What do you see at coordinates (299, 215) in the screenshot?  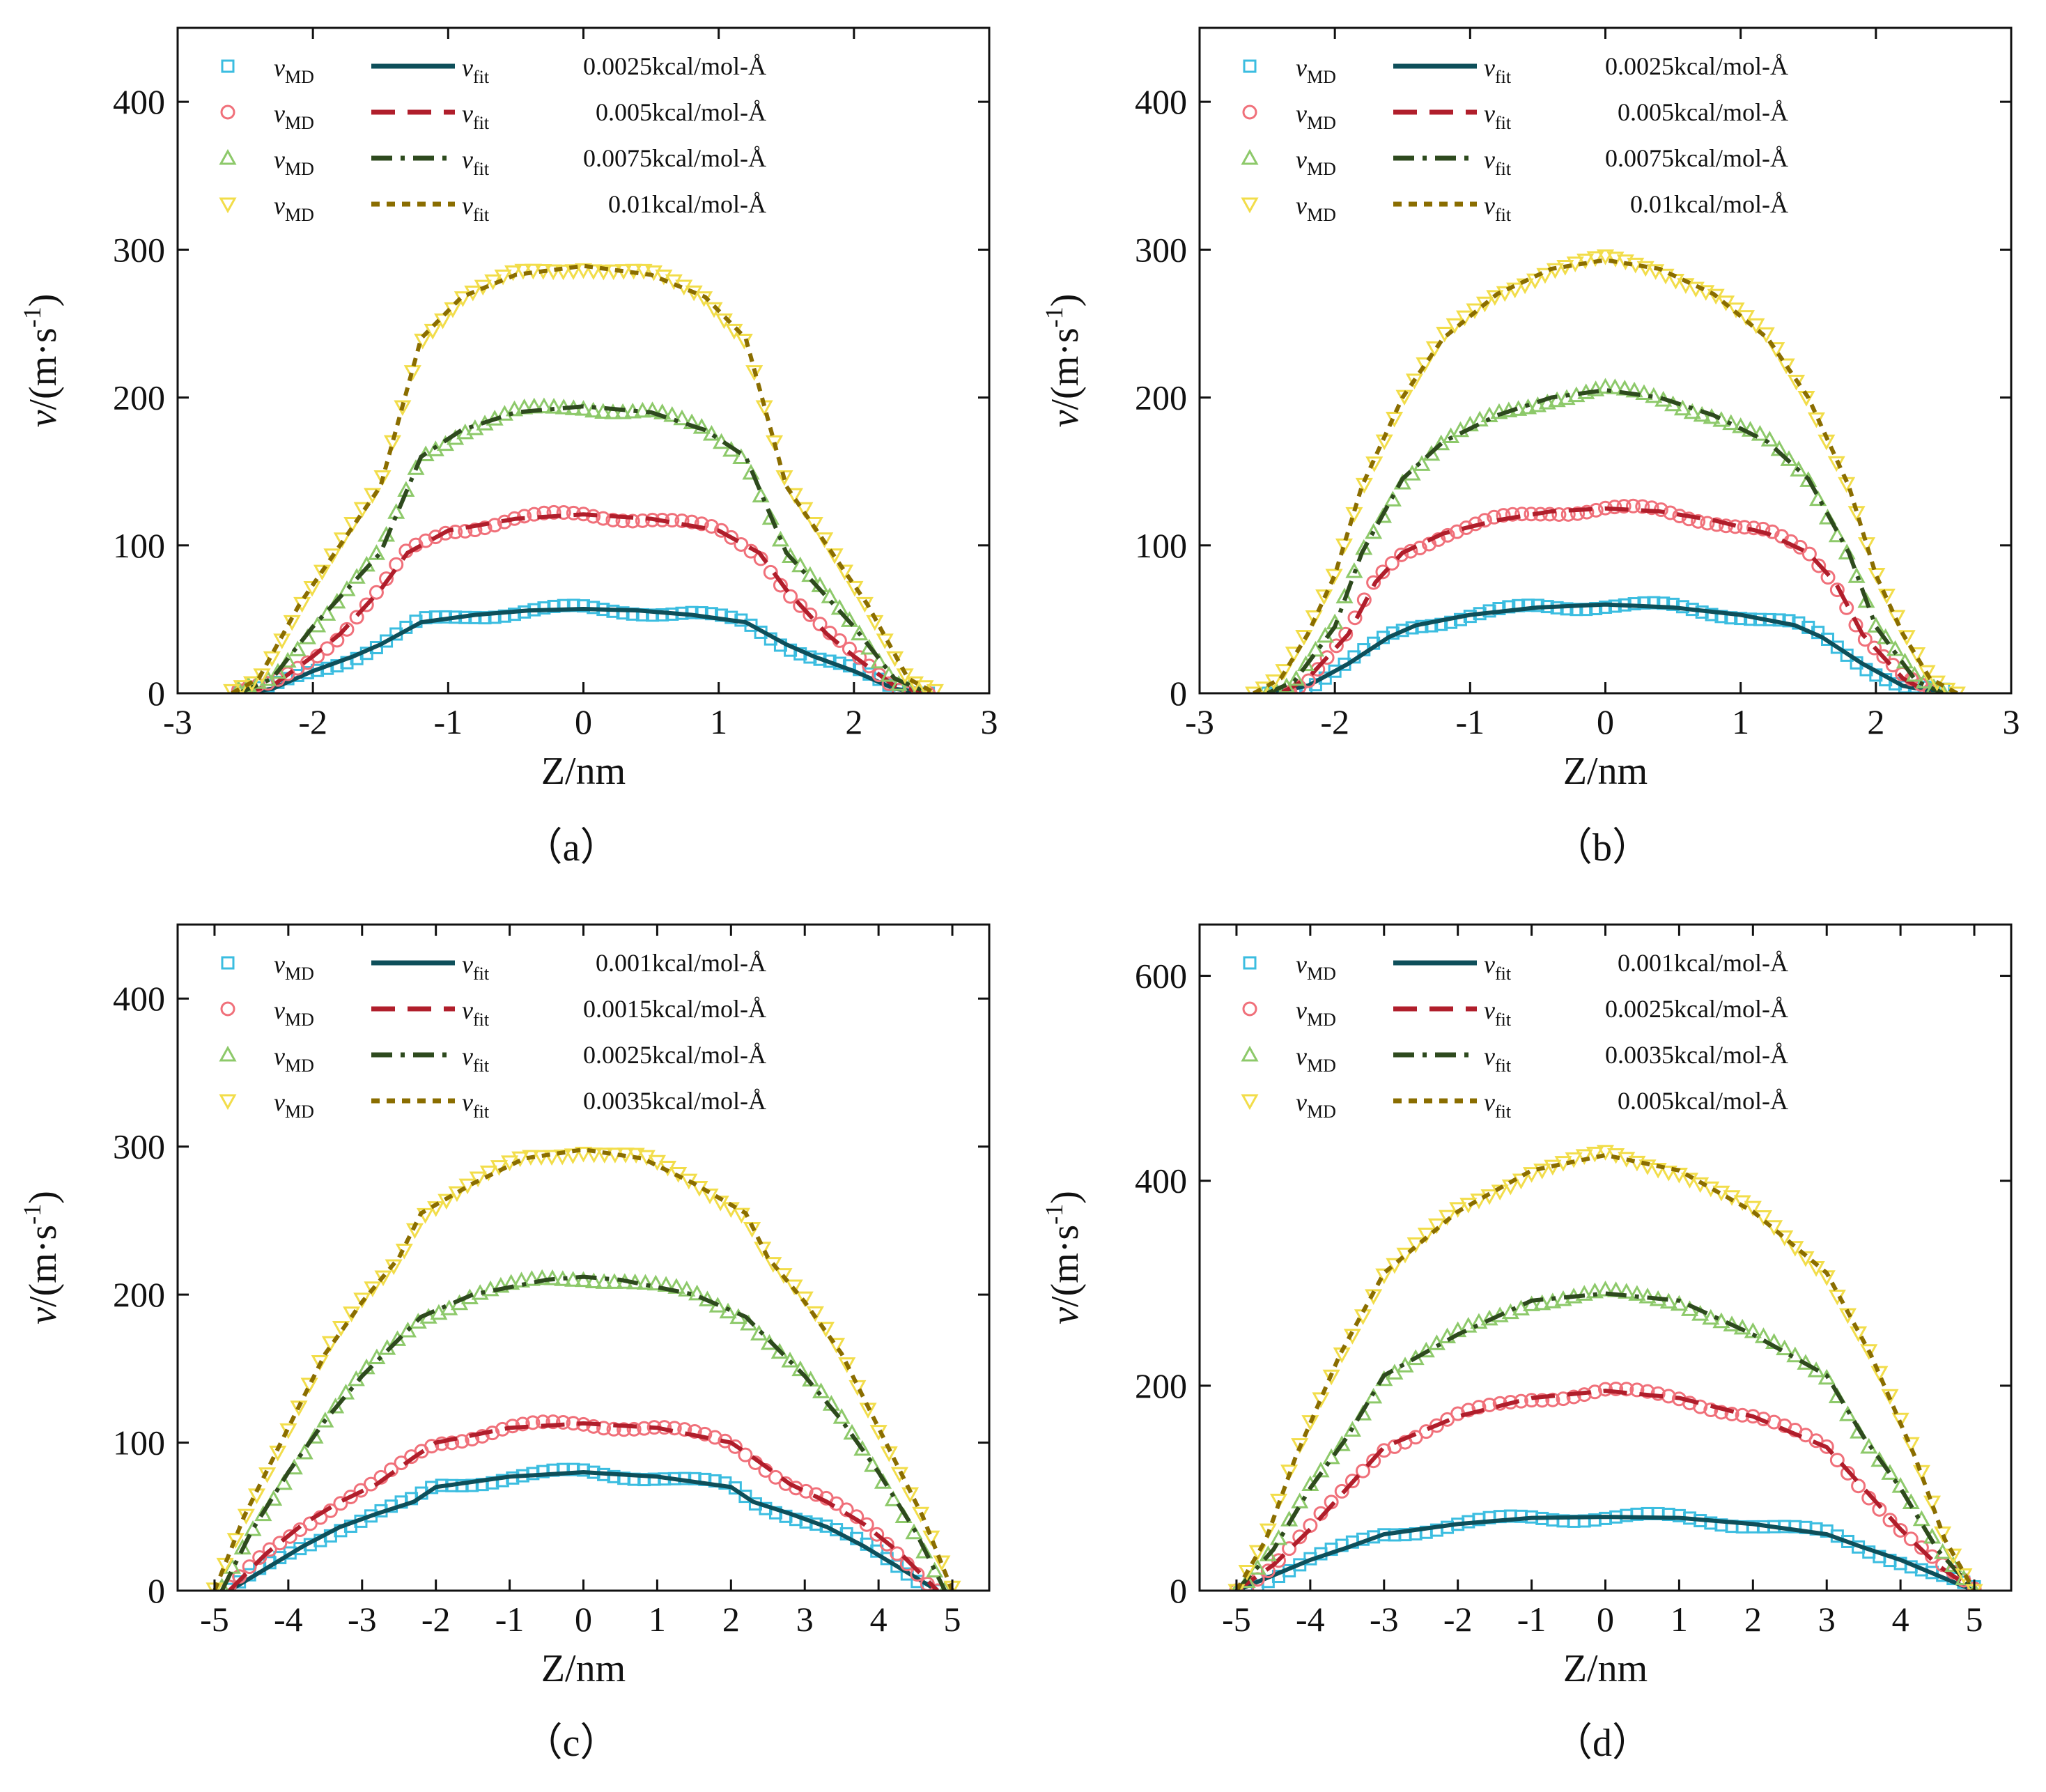 I see `legend-md-sub-0-3: MD` at bounding box center [299, 215].